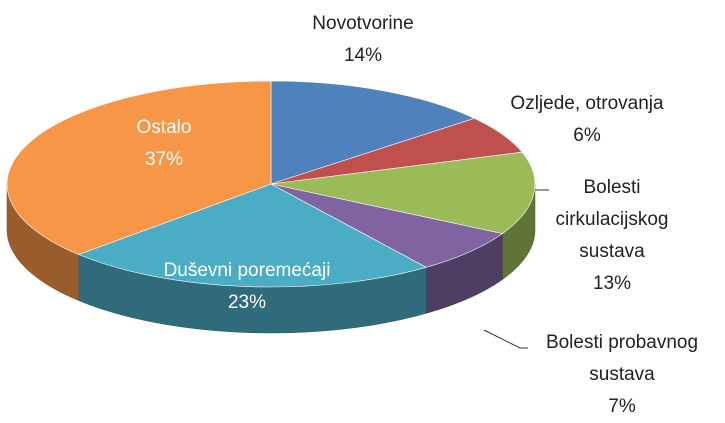 This screenshot has width=725, height=423. What do you see at coordinates (622, 406) in the screenshot?
I see `value-label: 7%` at bounding box center [622, 406].